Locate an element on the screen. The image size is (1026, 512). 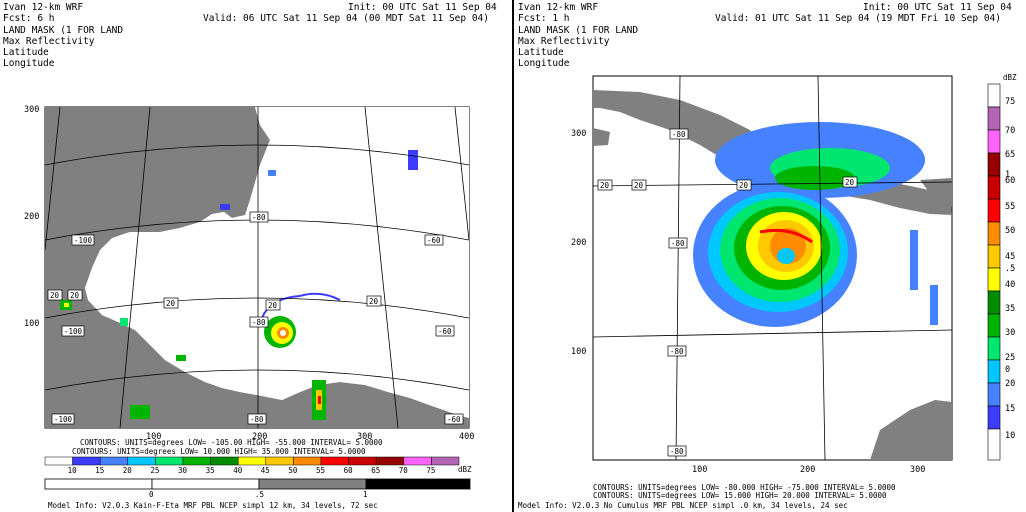
y-tick-label: 100 is located at coordinates (578, 352).